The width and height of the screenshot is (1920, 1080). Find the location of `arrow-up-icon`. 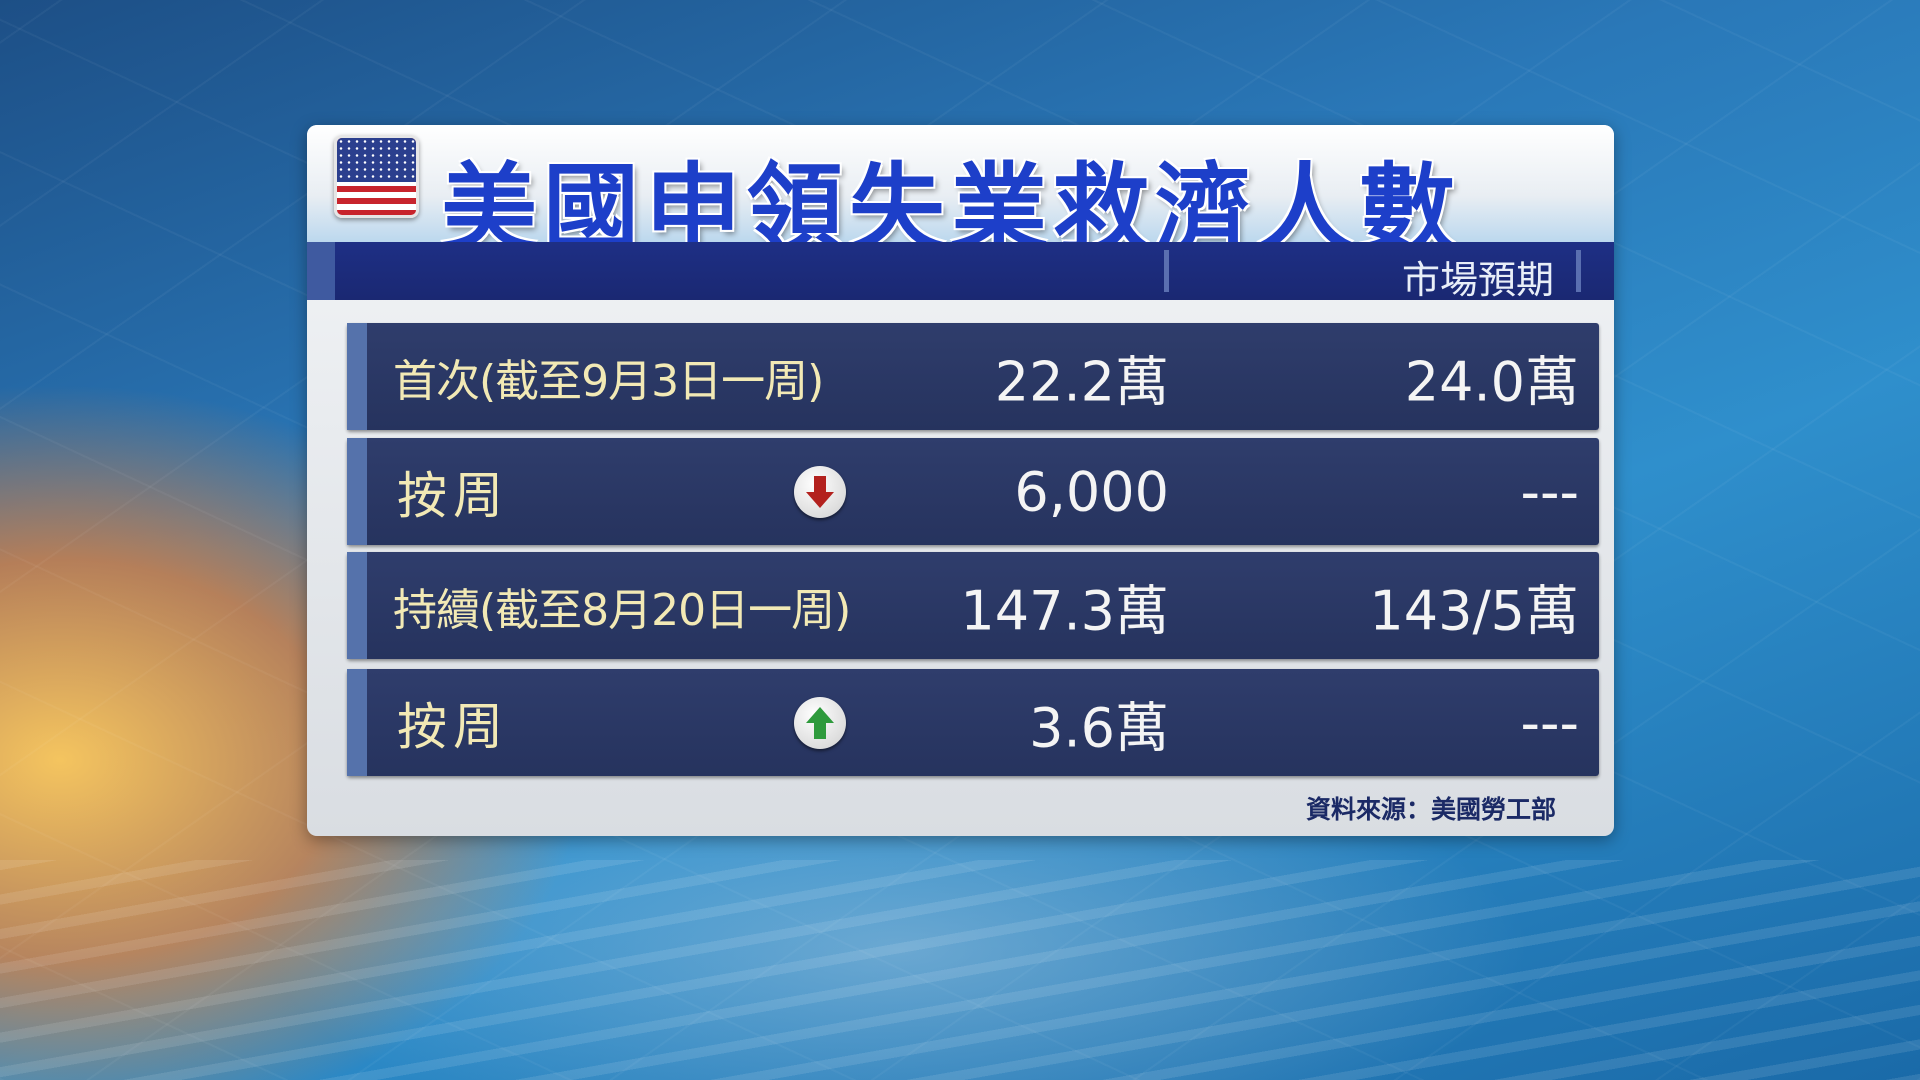

arrow-up-icon is located at coordinates (820, 722).